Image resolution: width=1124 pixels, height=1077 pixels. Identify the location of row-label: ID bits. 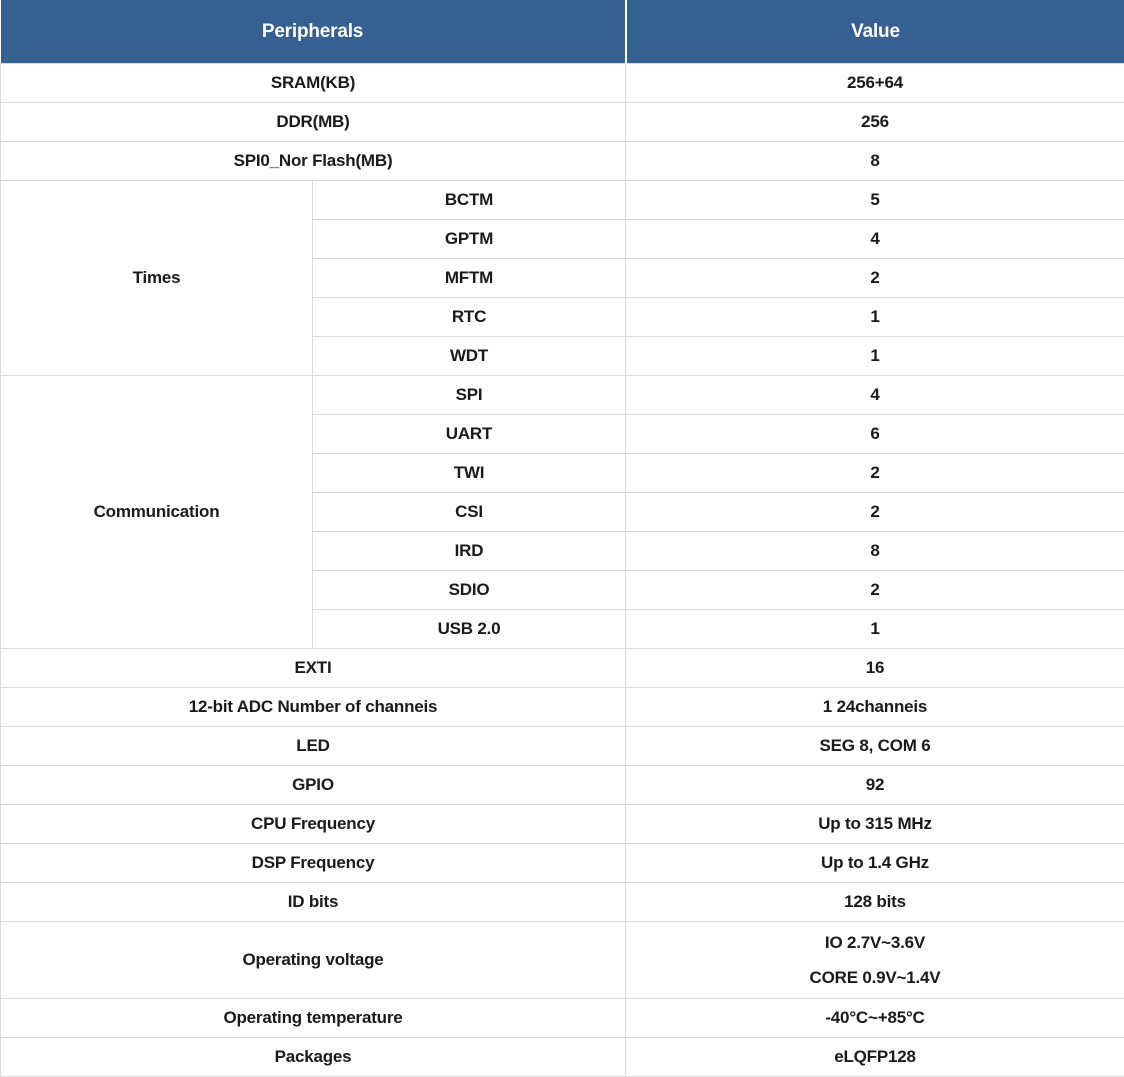
(313, 902).